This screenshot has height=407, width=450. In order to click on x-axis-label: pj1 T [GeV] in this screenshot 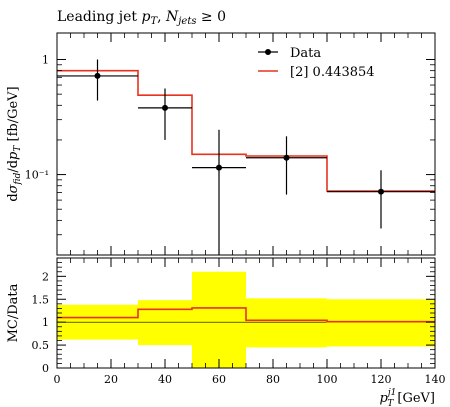, I will do `click(408, 397)`.